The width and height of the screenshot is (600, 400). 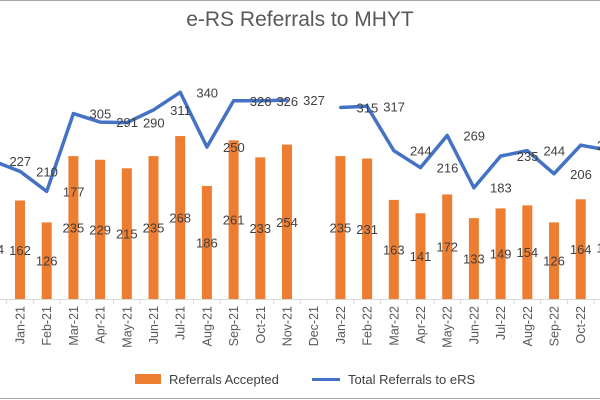 What do you see at coordinates (21, 325) in the screenshot?
I see `x-tick-label: Jan-21` at bounding box center [21, 325].